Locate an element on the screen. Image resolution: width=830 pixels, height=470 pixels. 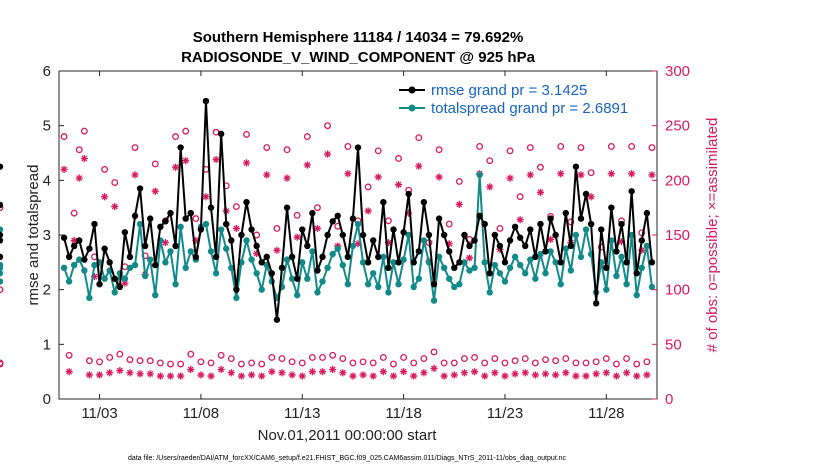
x-tick-label: 11/18 is located at coordinates (403, 413).